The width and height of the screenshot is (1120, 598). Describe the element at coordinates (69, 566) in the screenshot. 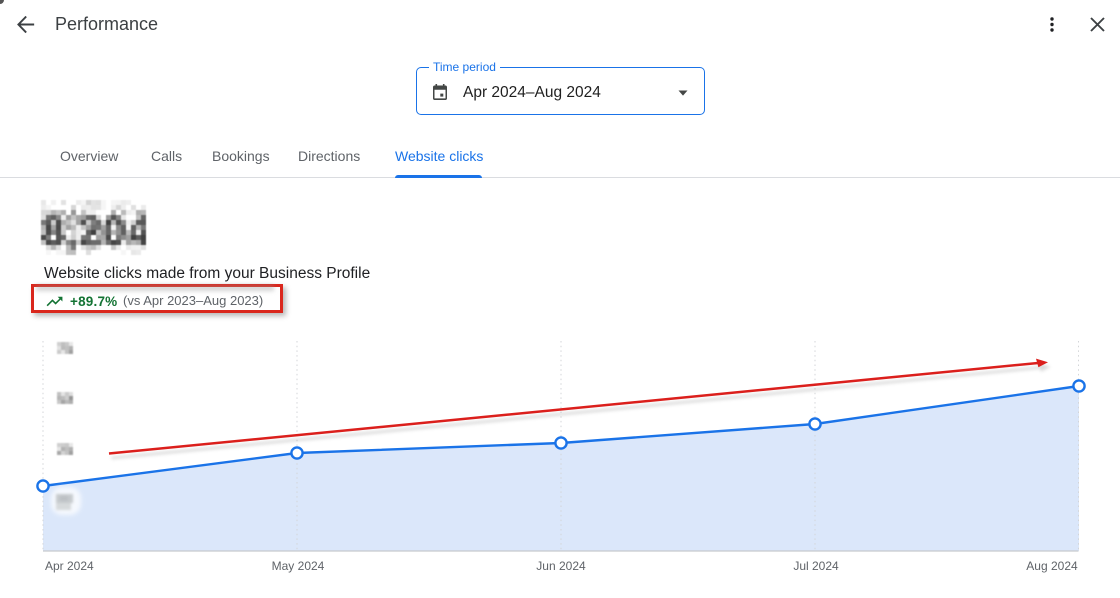

I see `svg-text: Apr 2024` at that location.